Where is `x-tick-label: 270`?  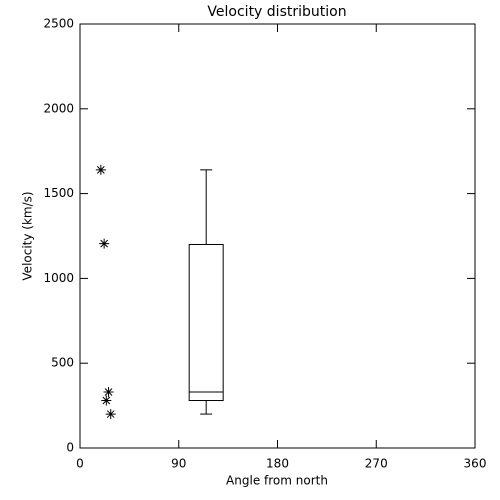
x-tick-label: 270 is located at coordinates (376, 464).